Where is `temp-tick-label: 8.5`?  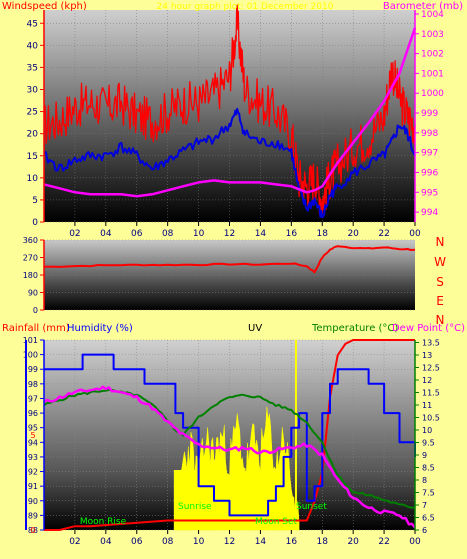
temp-tick-label: 8.5 is located at coordinates (428, 468).